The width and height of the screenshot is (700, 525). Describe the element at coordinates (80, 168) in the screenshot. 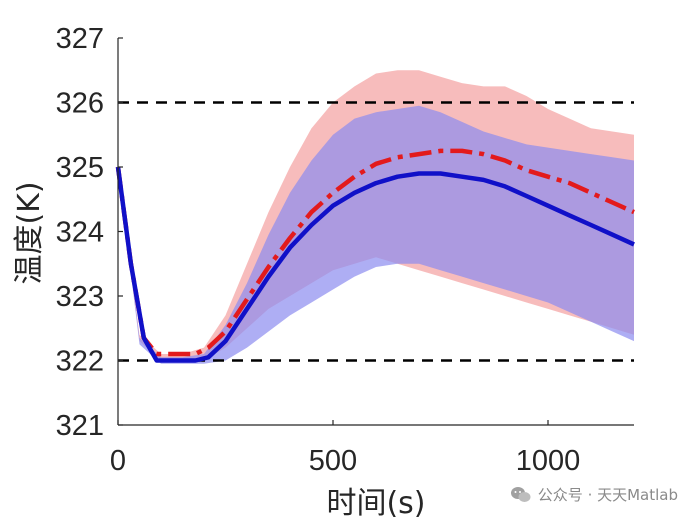

I see `y-tick-label: 325` at that location.